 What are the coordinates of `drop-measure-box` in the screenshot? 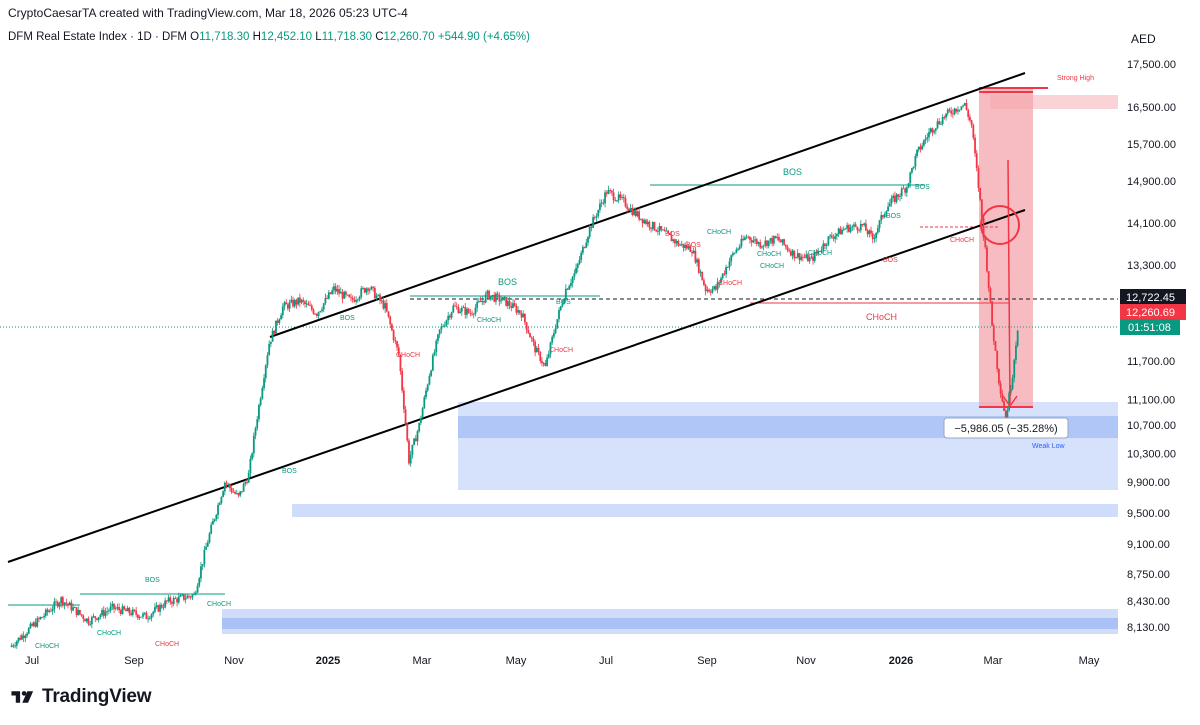 It's located at (1006, 248).